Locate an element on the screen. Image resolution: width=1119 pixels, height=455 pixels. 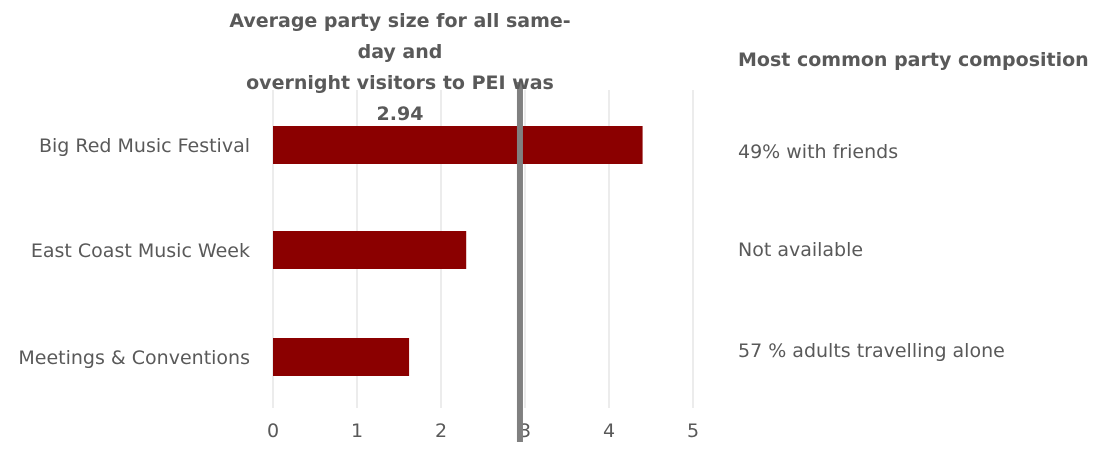
x-tick-label: 5 is located at coordinates (693, 431).